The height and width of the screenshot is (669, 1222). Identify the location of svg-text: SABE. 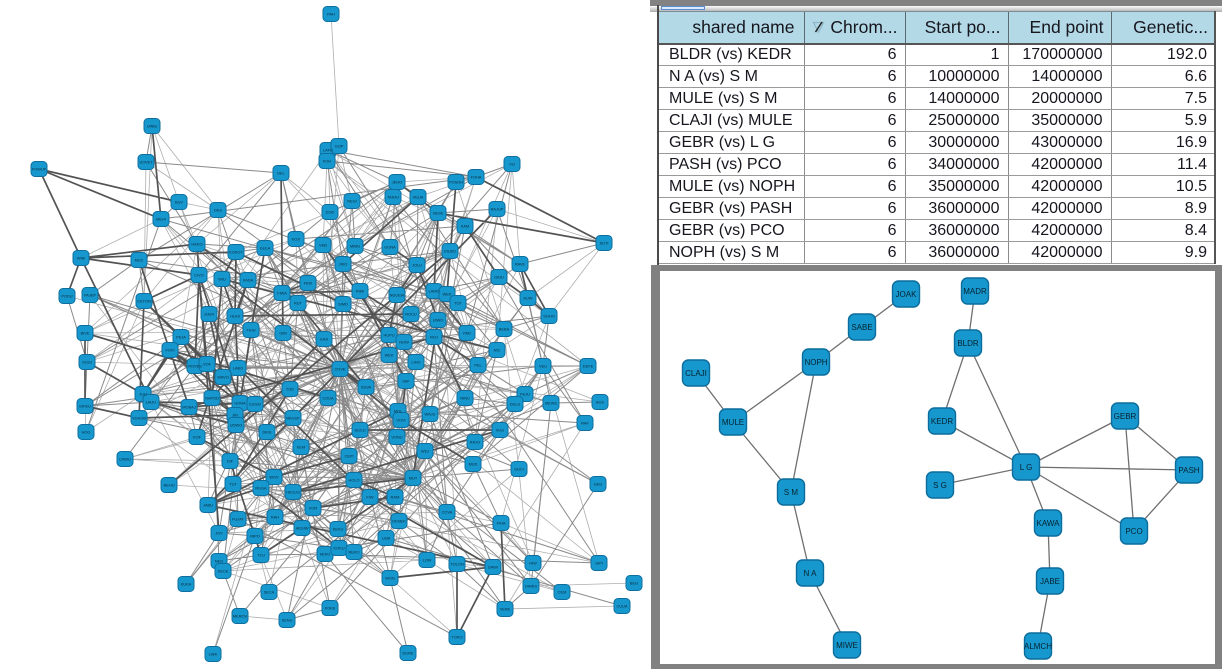
(861, 327).